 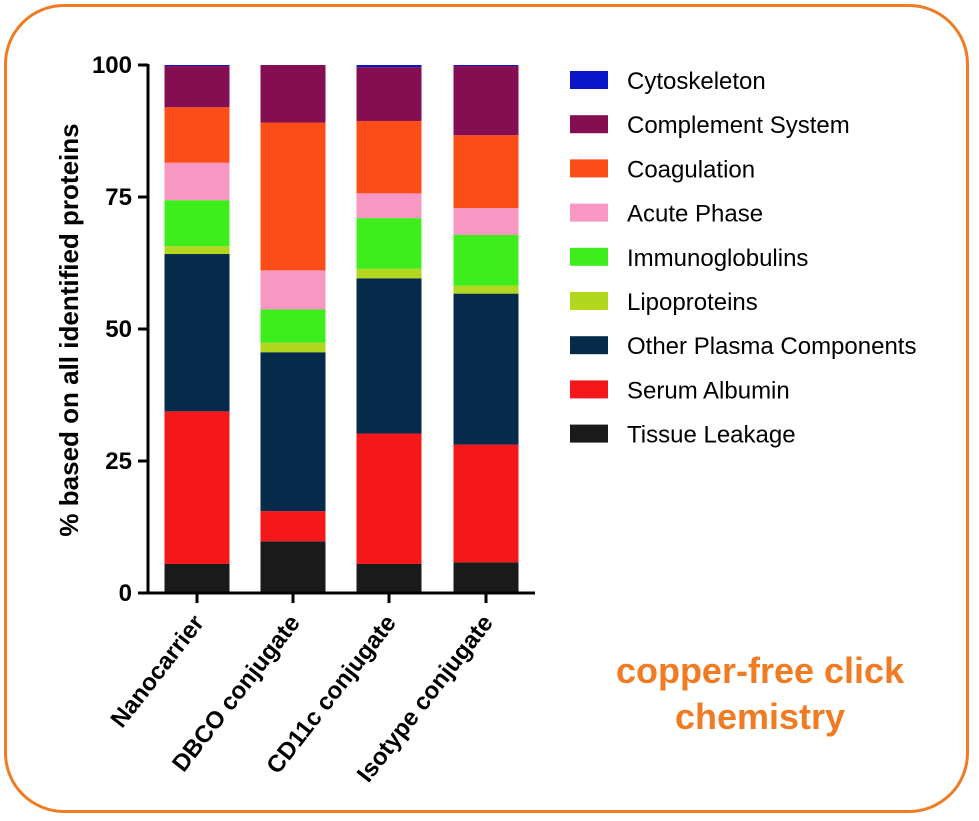 I want to click on y-tick-label: 25, so click(x=118, y=461).